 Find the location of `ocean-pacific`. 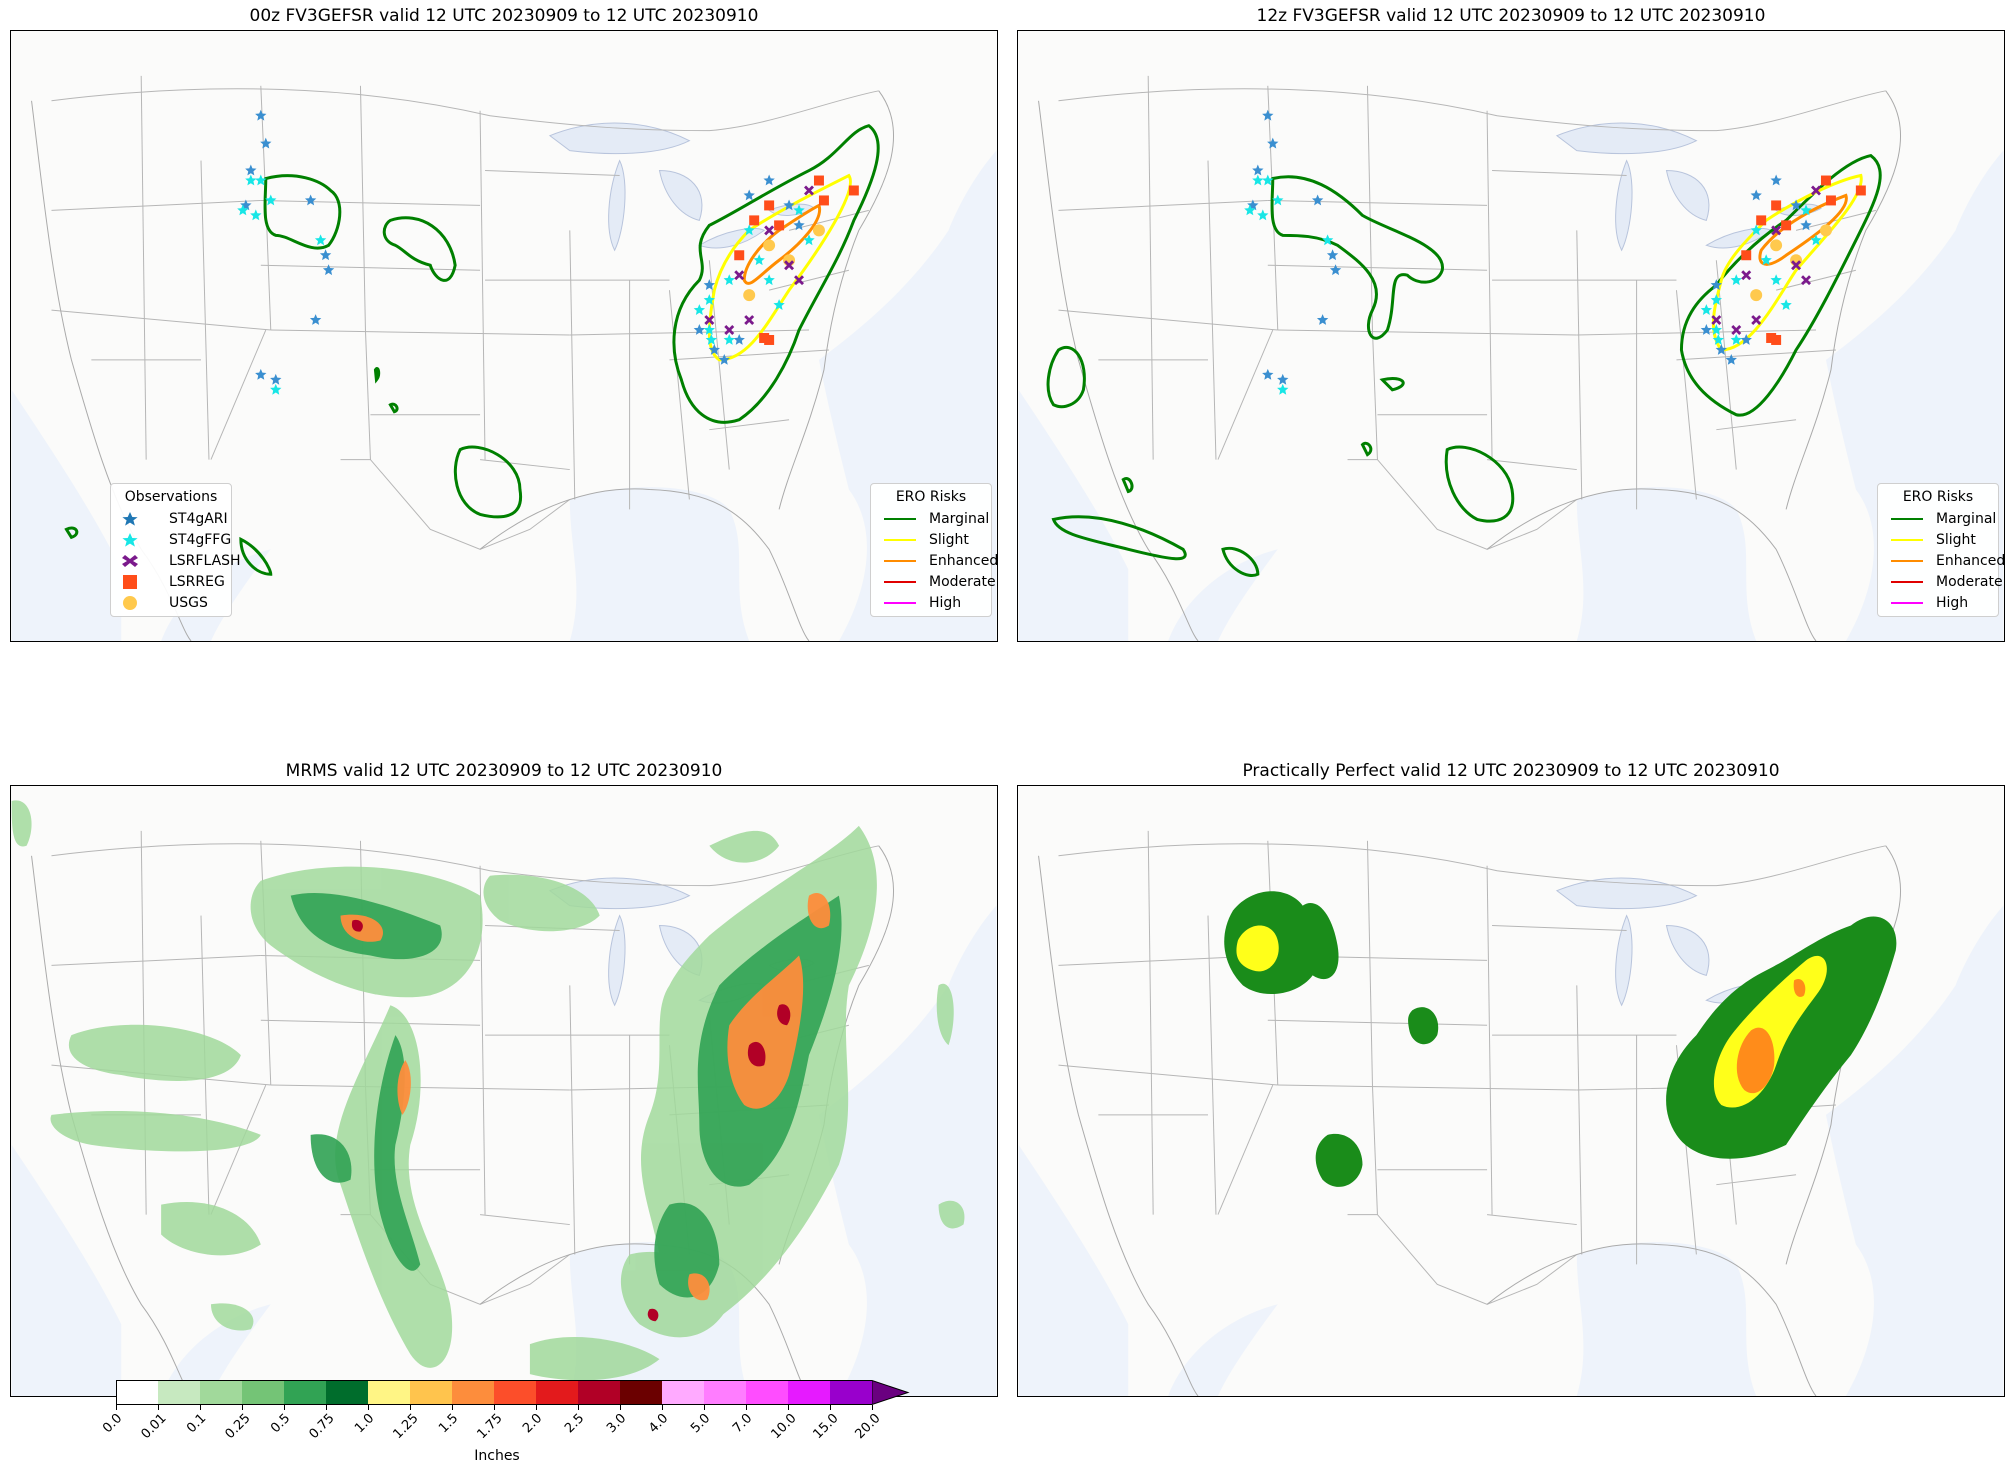

ocean-pacific is located at coordinates (1073, 1270).